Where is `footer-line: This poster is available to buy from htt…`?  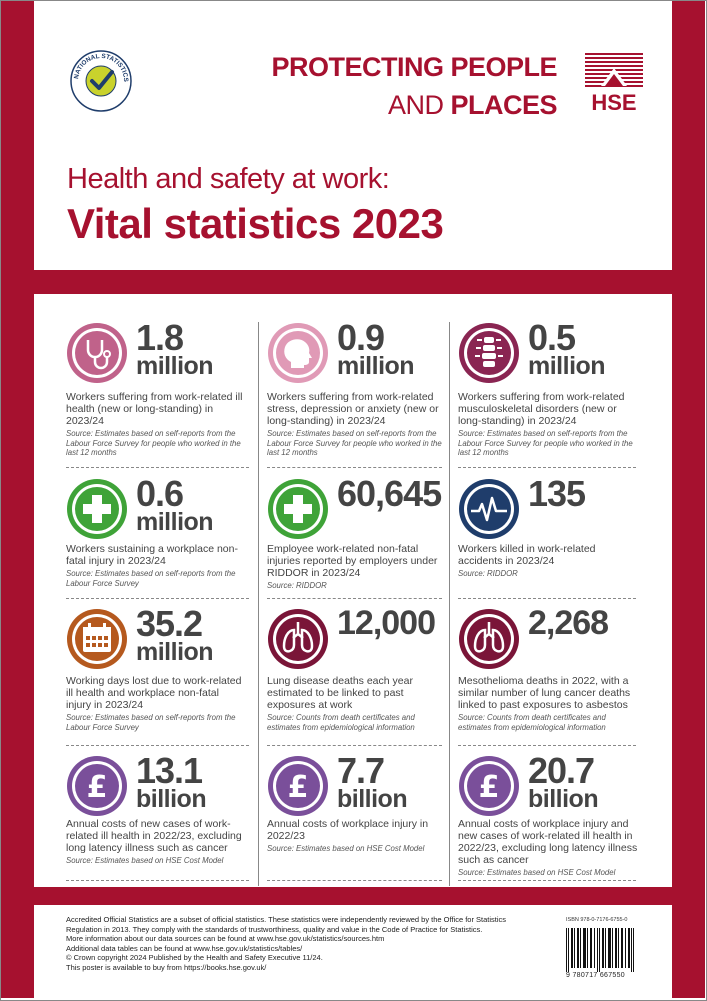
footer-line: This poster is available to buy from htt… is located at coordinates (166, 967).